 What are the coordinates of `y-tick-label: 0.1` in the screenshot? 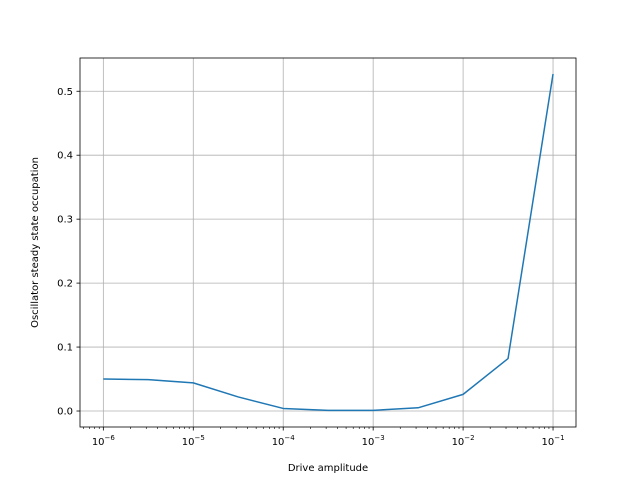 It's located at (65, 348).